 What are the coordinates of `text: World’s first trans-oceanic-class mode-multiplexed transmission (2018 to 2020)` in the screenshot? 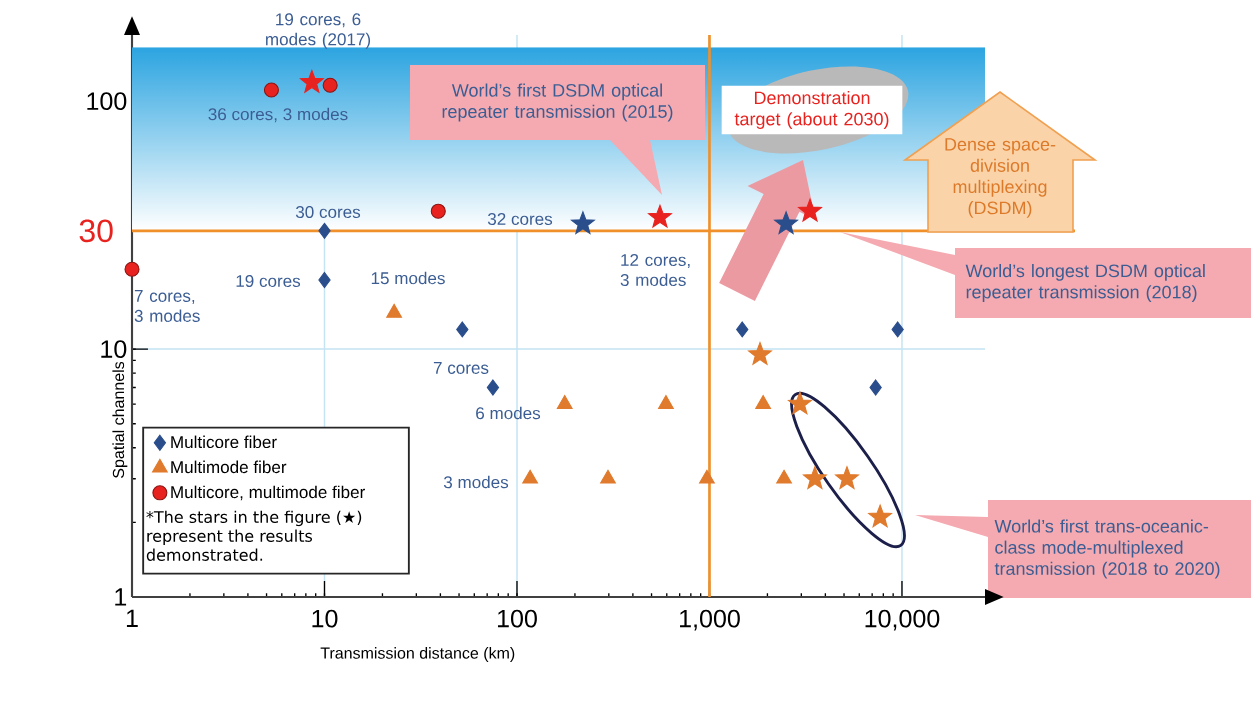 It's located at (1107, 549).